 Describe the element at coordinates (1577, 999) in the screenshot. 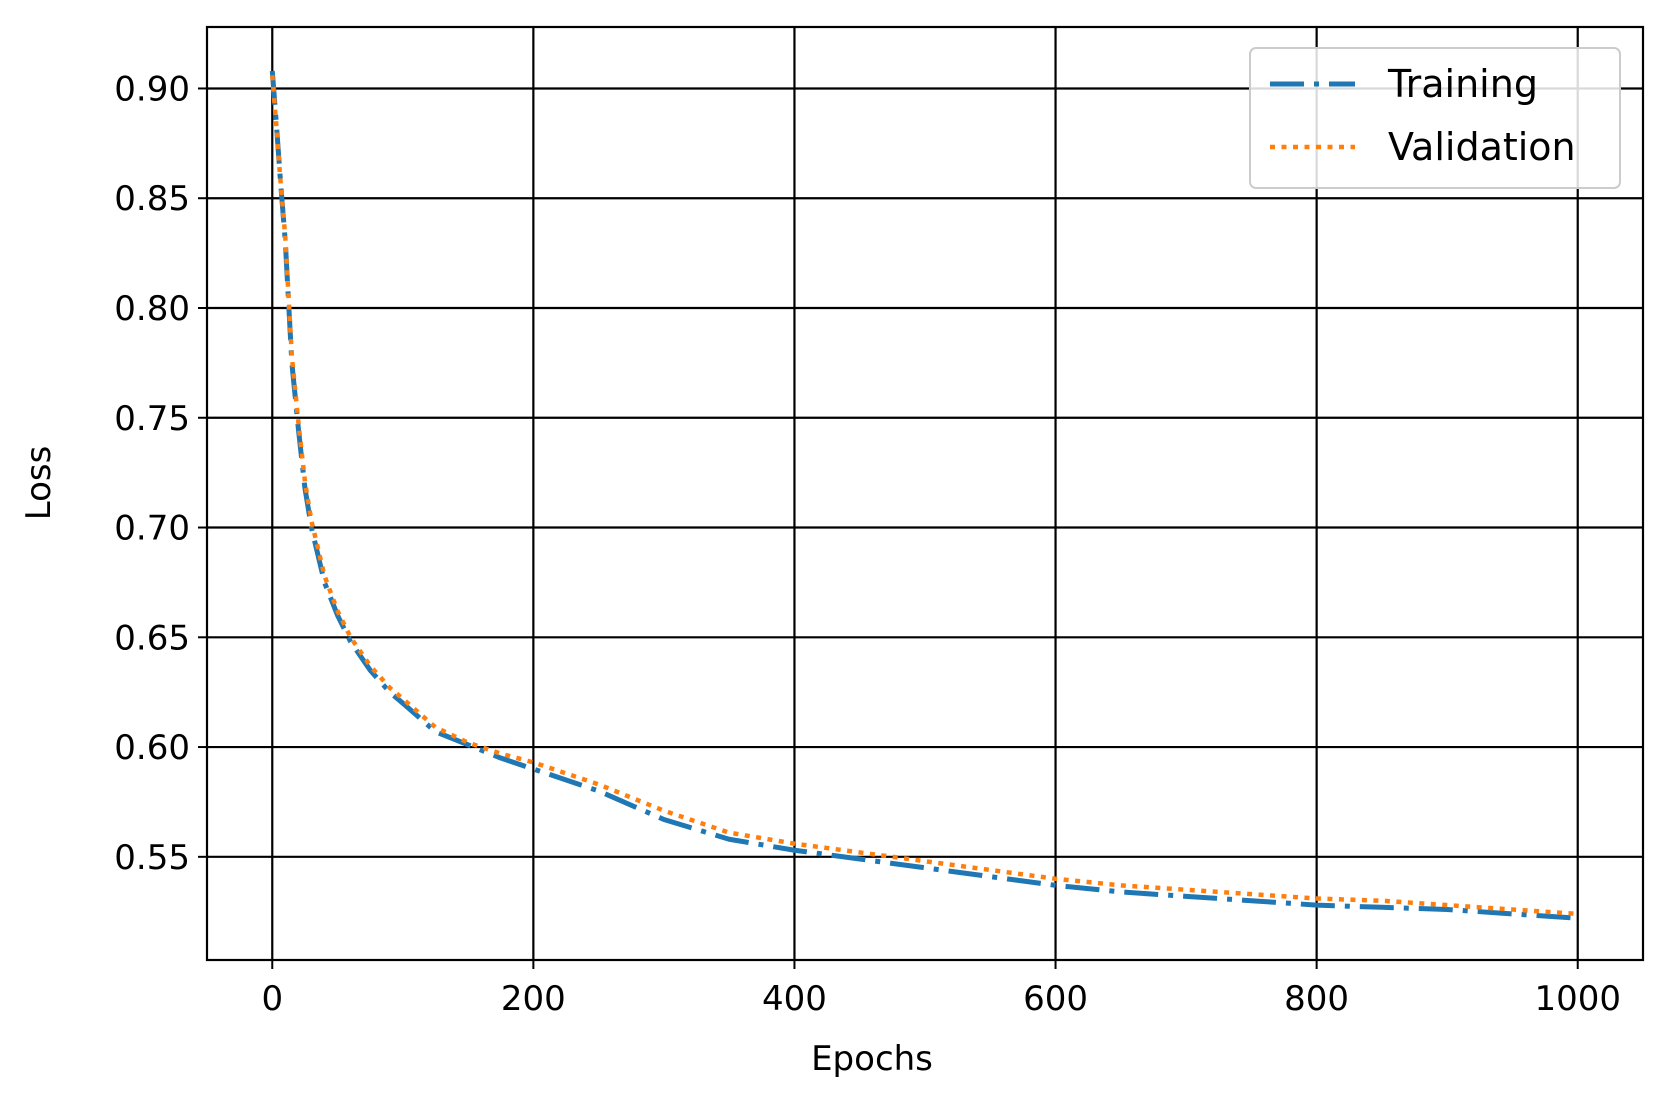

I see `x-tick-label: 1000` at that location.